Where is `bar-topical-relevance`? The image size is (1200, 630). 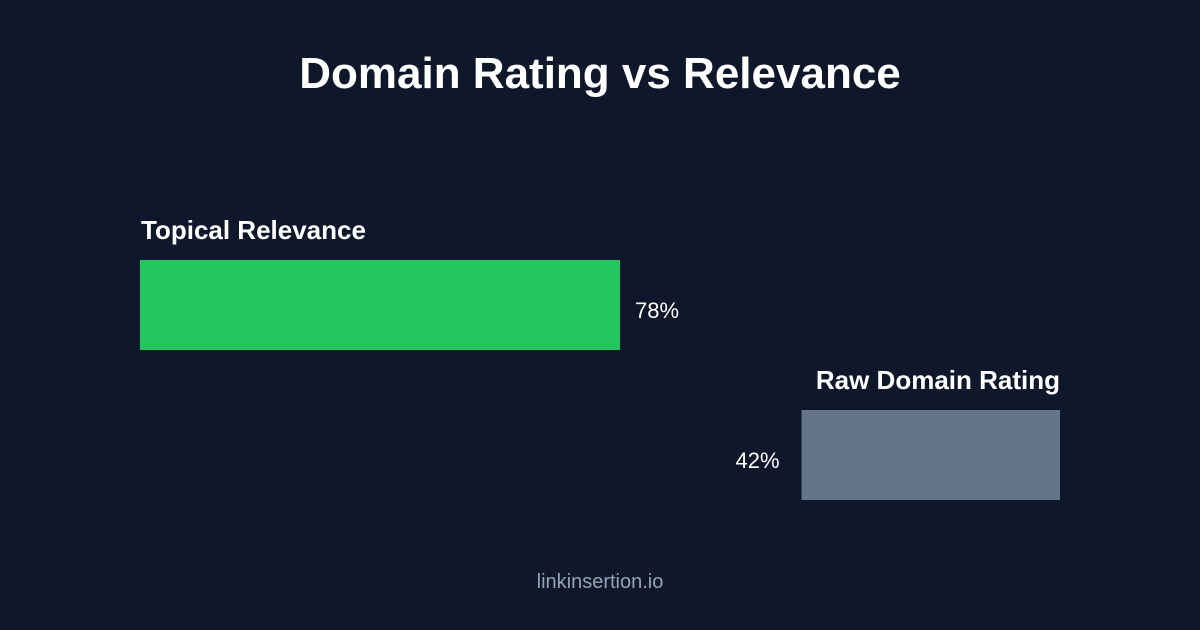 bar-topical-relevance is located at coordinates (380, 305).